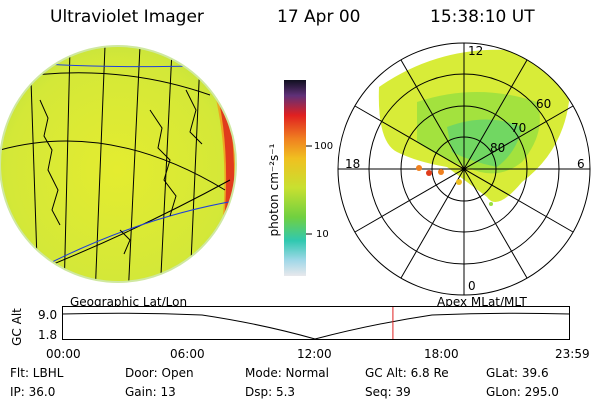 This screenshot has height=400, width=600. Describe the element at coordinates (129, 302) in the screenshot. I see `geographic-label: Geographic Lat/Lon` at that location.